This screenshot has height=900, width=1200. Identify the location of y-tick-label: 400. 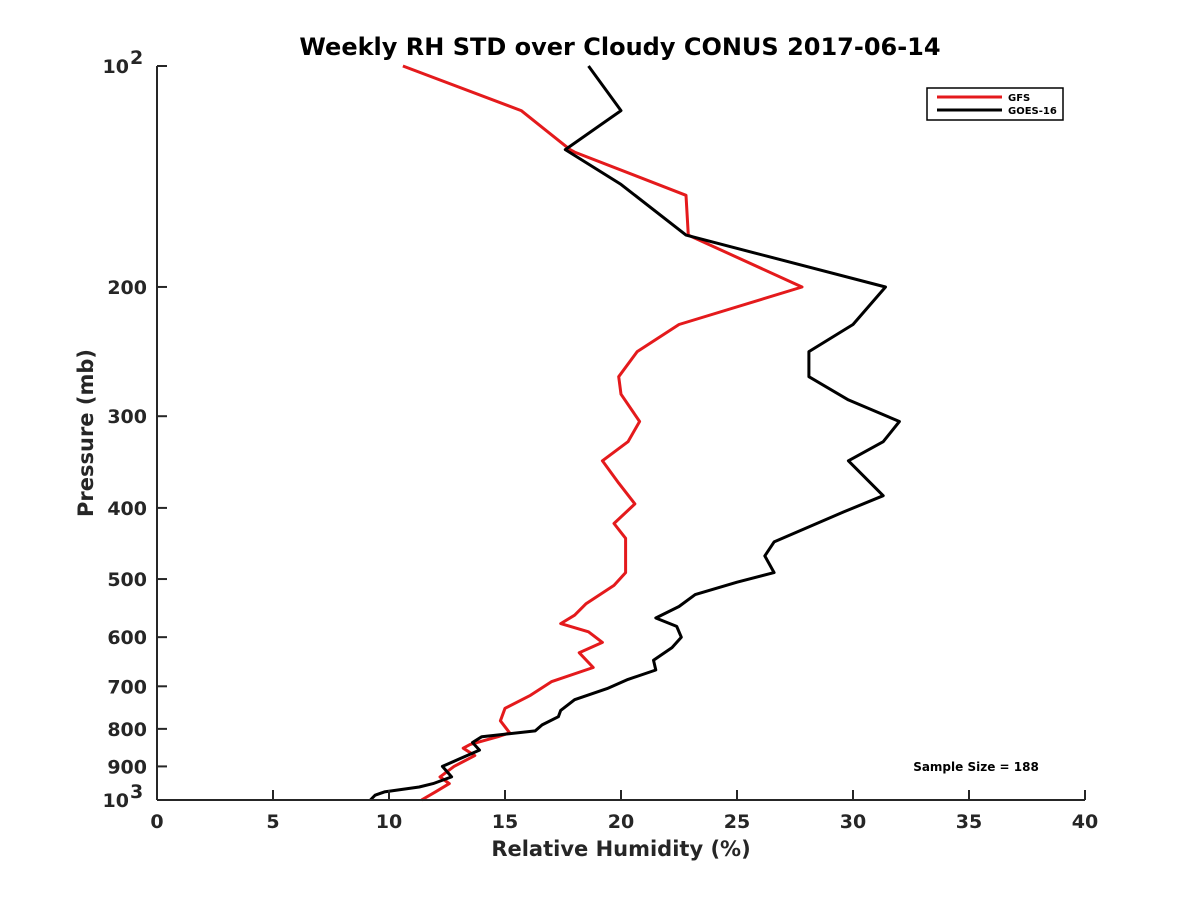
(127, 509).